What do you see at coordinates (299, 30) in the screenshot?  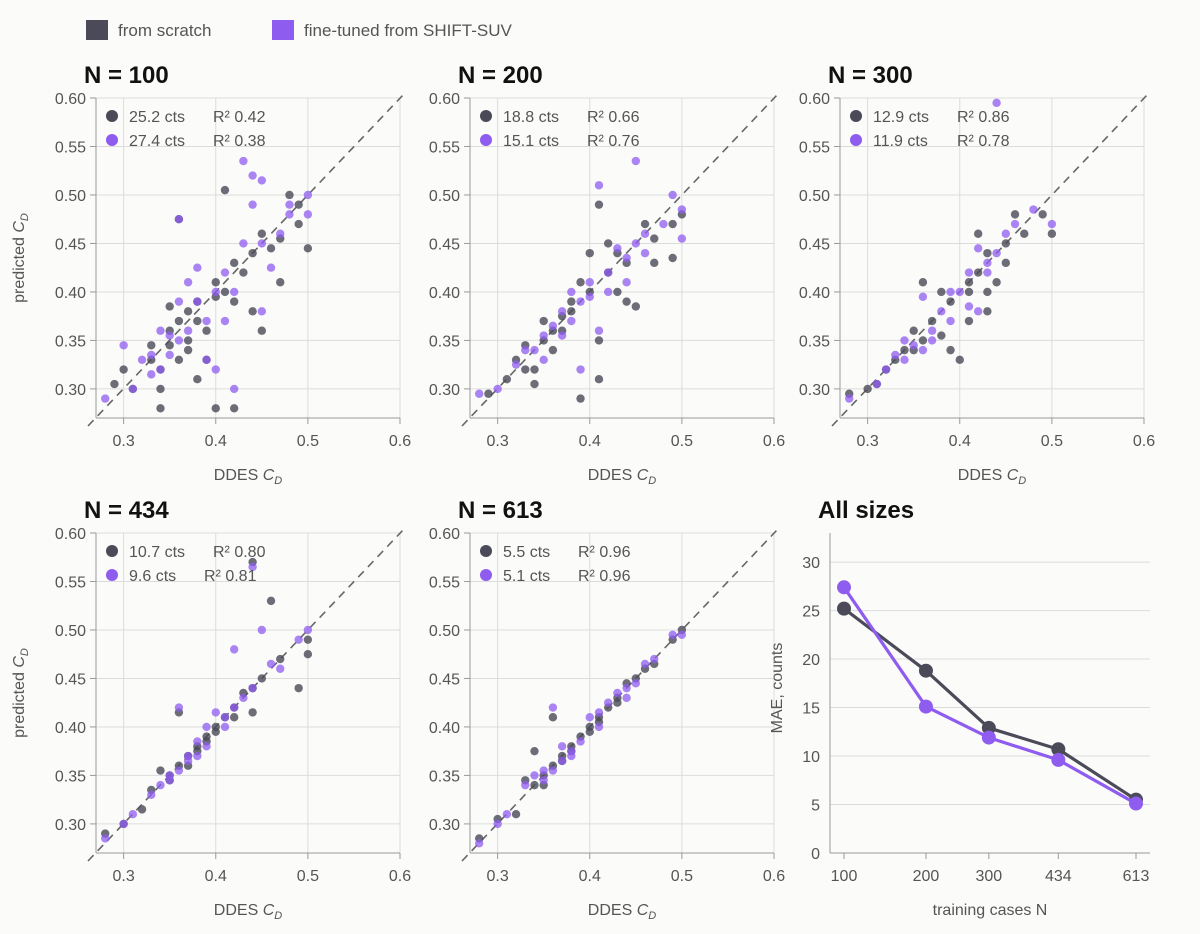 I see `legend: from scratch fine-tuned from SHIFT-SUV` at bounding box center [299, 30].